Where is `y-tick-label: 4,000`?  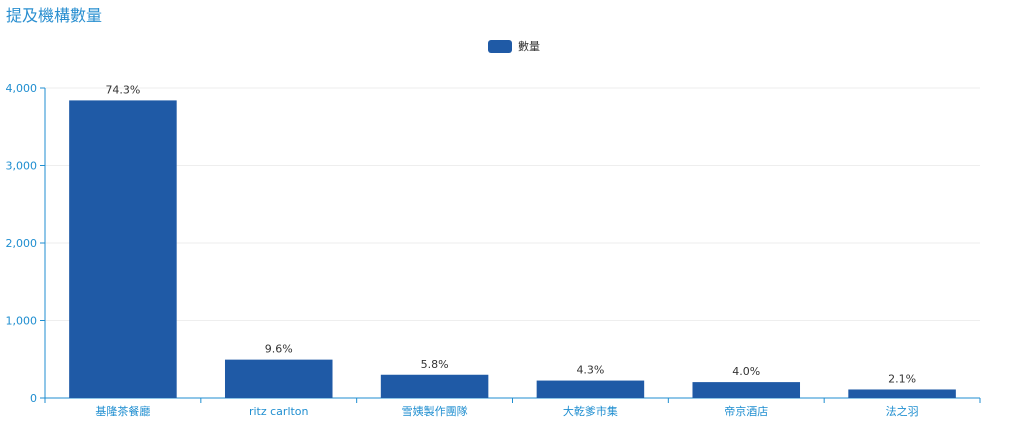
y-tick-label: 4,000 is located at coordinates (22, 88).